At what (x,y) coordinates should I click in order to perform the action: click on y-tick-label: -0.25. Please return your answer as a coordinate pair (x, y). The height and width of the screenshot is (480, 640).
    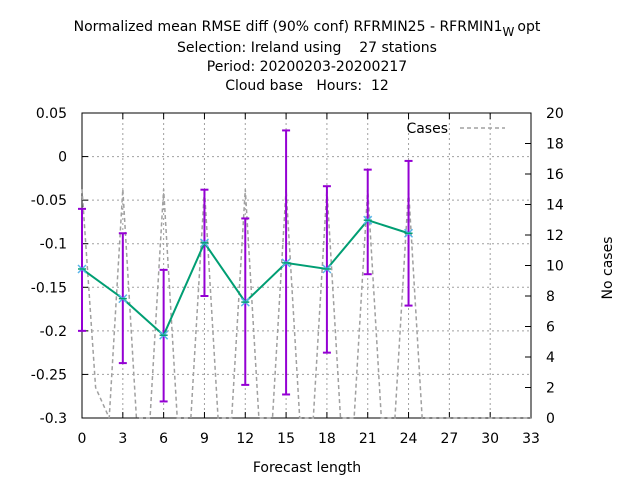
    Looking at the image, I should click on (49, 375).